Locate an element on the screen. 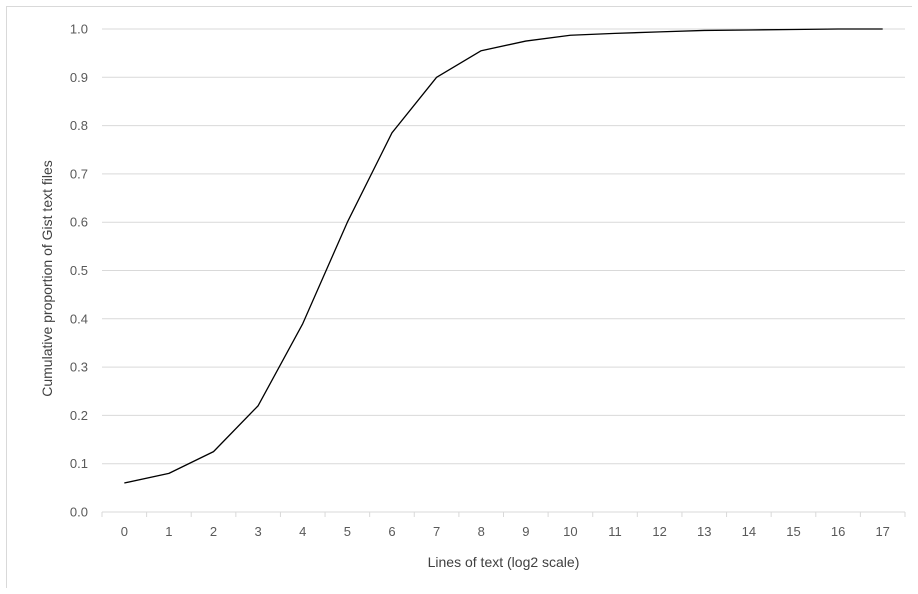  x-tick-label: 10 is located at coordinates (570, 531).